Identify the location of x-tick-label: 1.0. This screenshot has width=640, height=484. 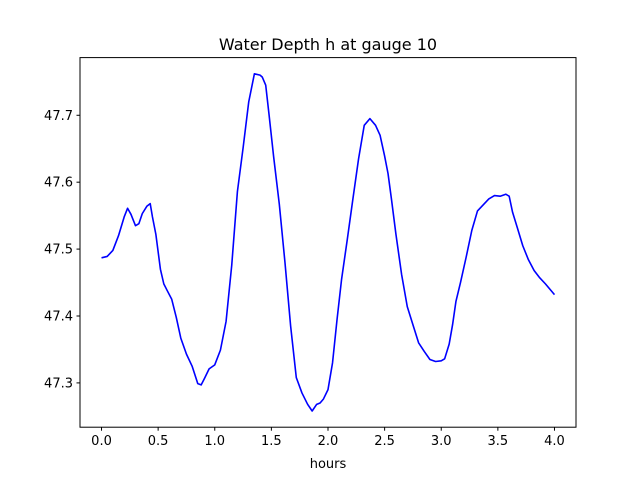
(214, 441).